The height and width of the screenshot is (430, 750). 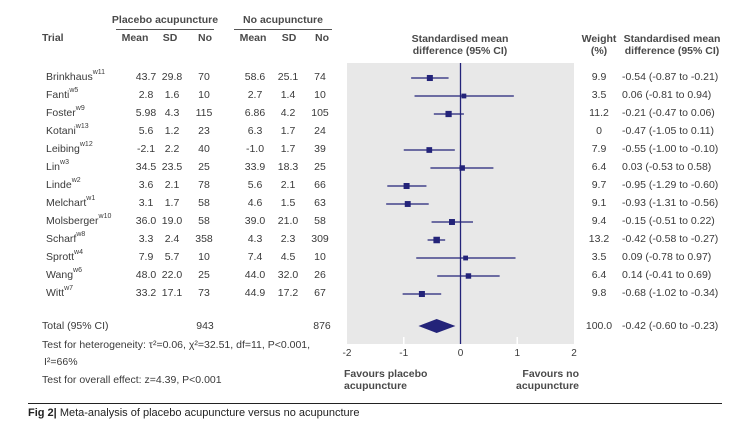 What do you see at coordinates (205, 326) in the screenshot?
I see `total-n-placebo: 943` at bounding box center [205, 326].